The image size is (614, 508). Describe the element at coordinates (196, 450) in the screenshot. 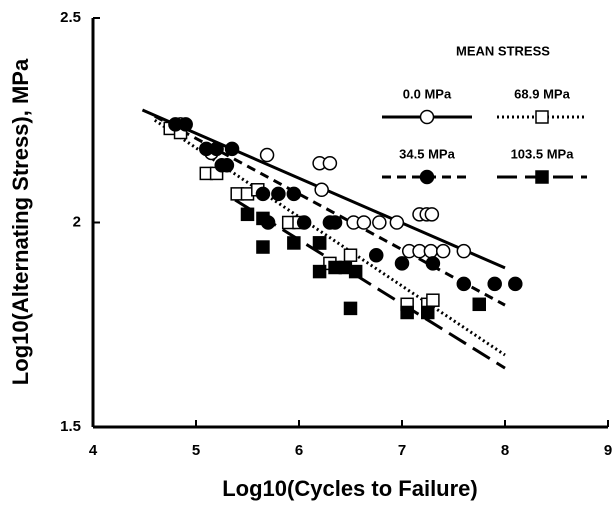

I see `x-tick-label: 5` at that location.